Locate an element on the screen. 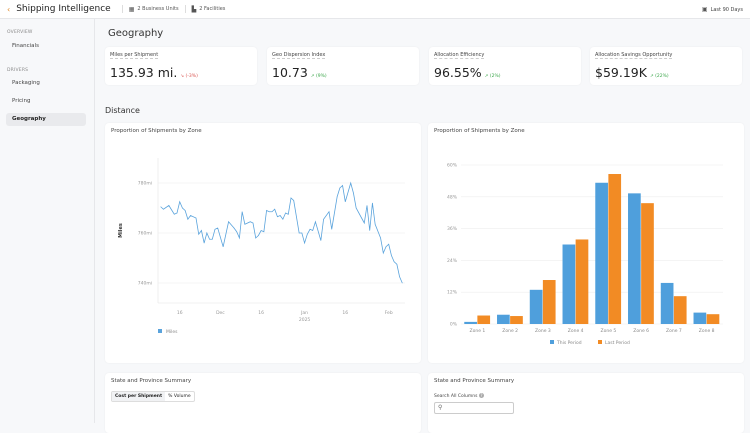 The width and height of the screenshot is (750, 433). factory-icon: ▙ is located at coordinates (194, 9).